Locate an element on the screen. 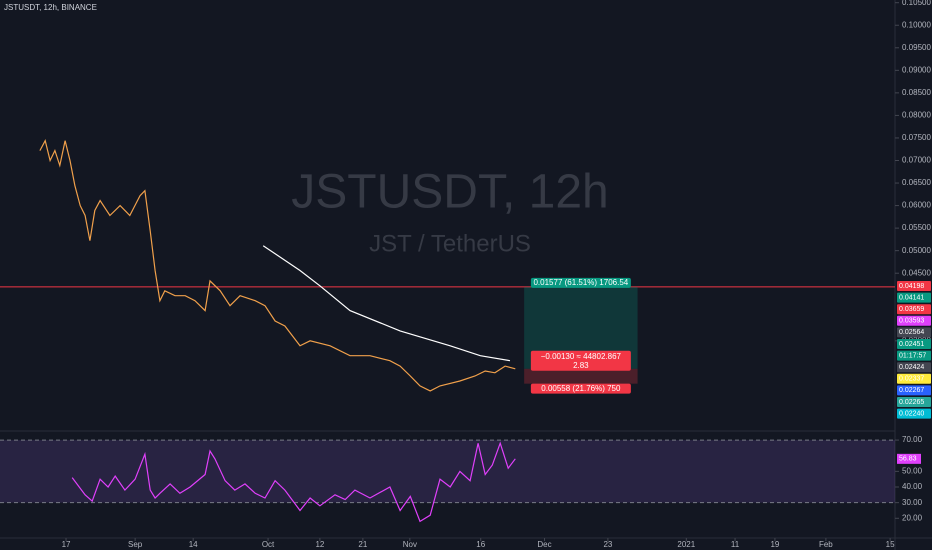  price-badge: 0.02451 is located at coordinates (911, 344).